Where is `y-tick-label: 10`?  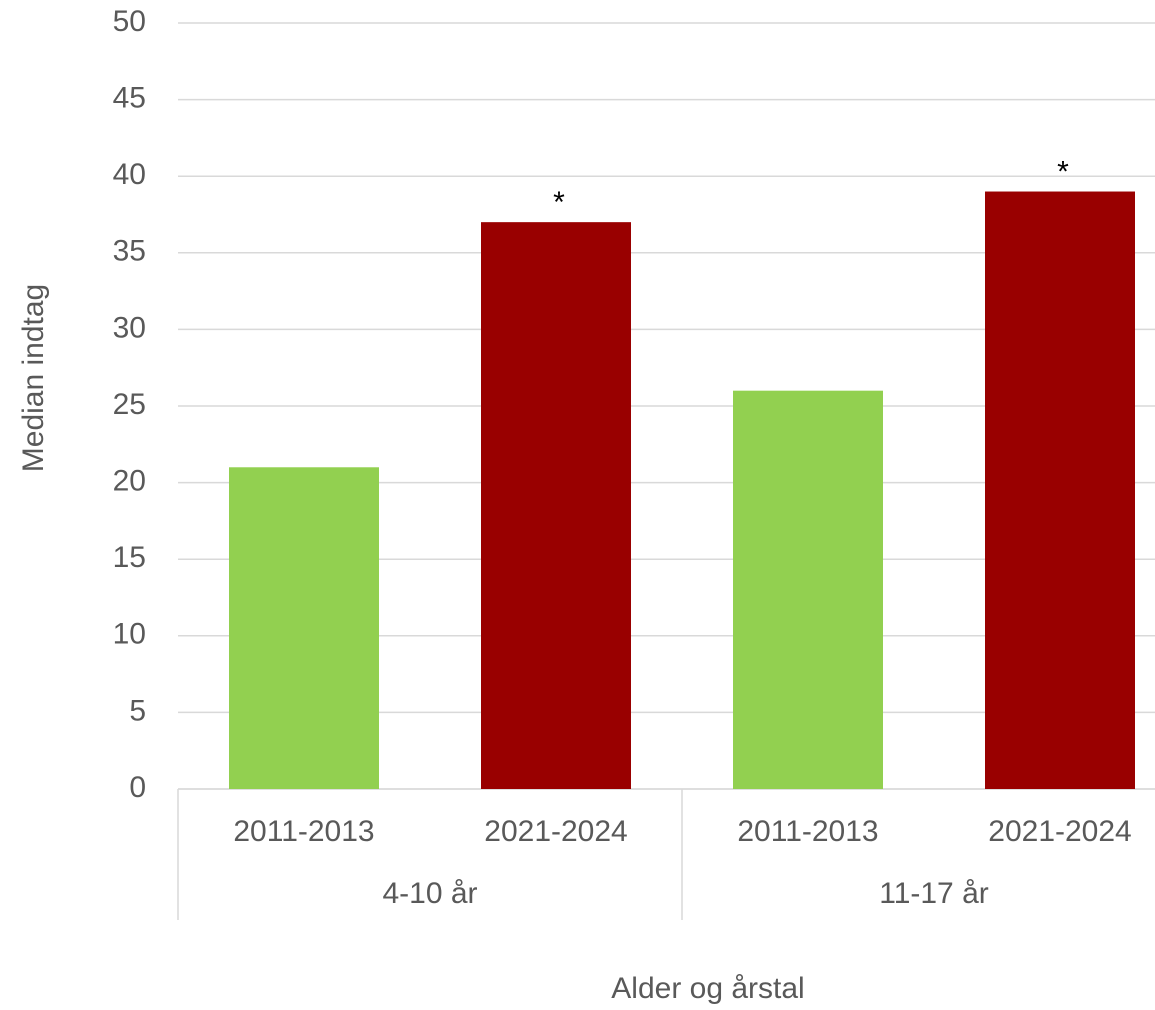 y-tick-label: 10 is located at coordinates (129, 634).